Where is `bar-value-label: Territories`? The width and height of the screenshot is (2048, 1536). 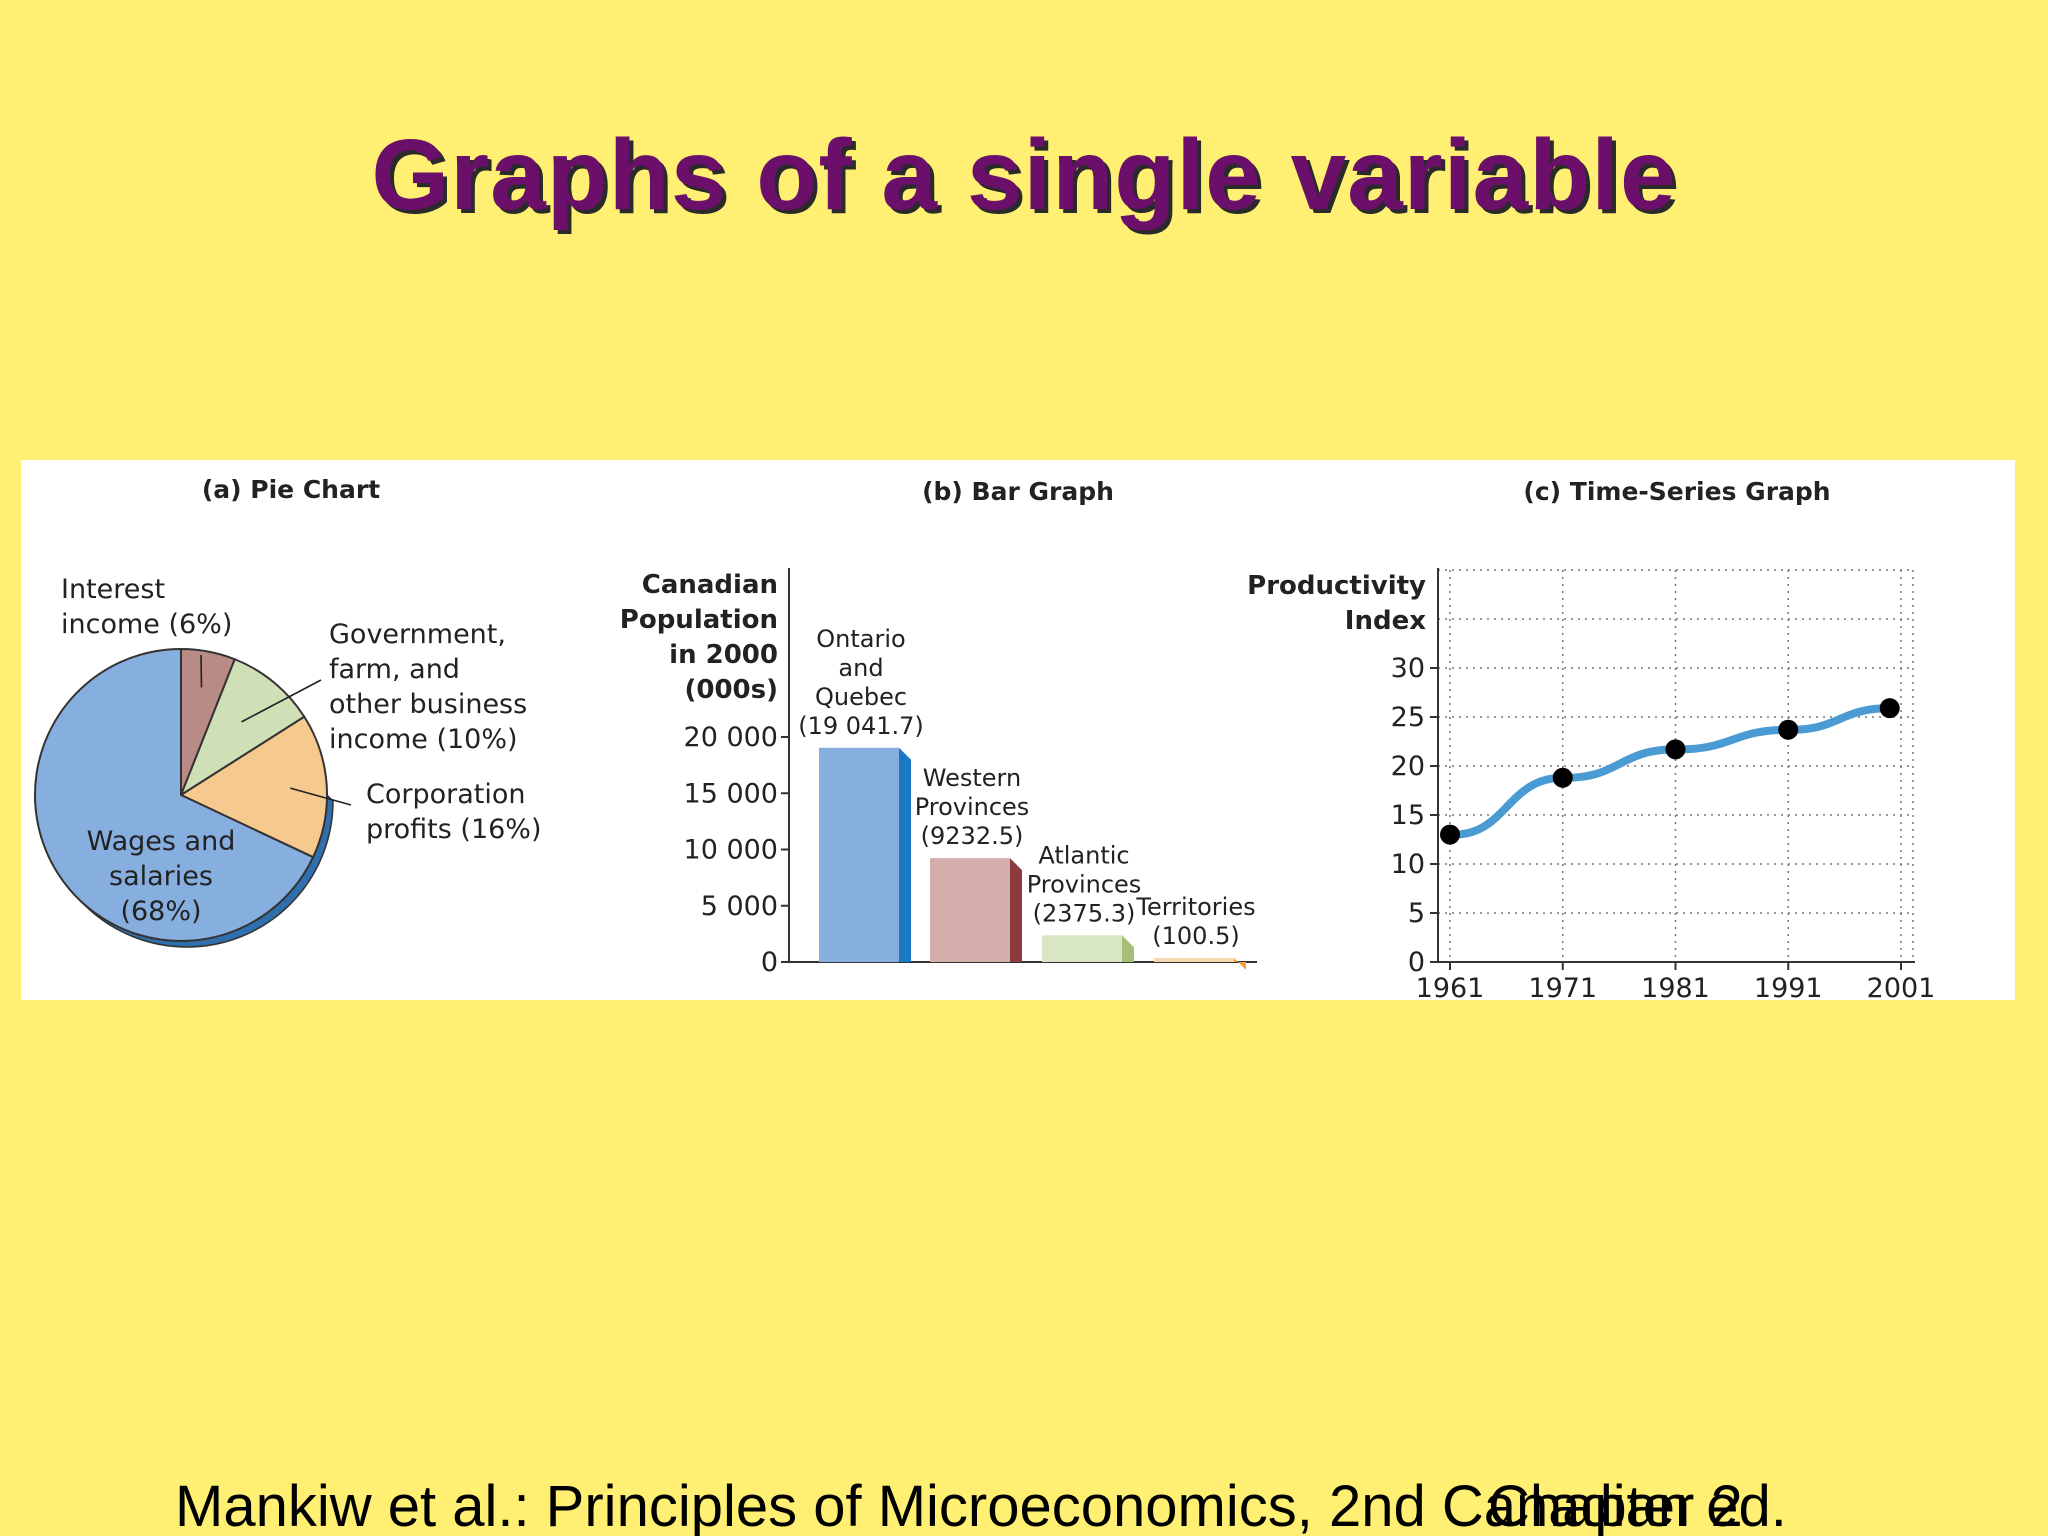 bar-value-label: Territories is located at coordinates (1195, 907).